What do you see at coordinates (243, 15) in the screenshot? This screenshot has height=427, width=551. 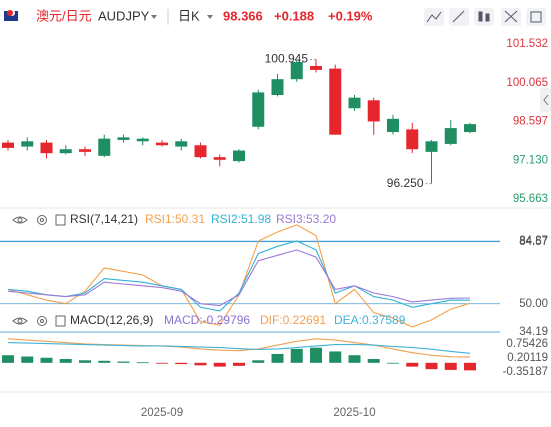 I see `price: 98.366` at bounding box center [243, 15].